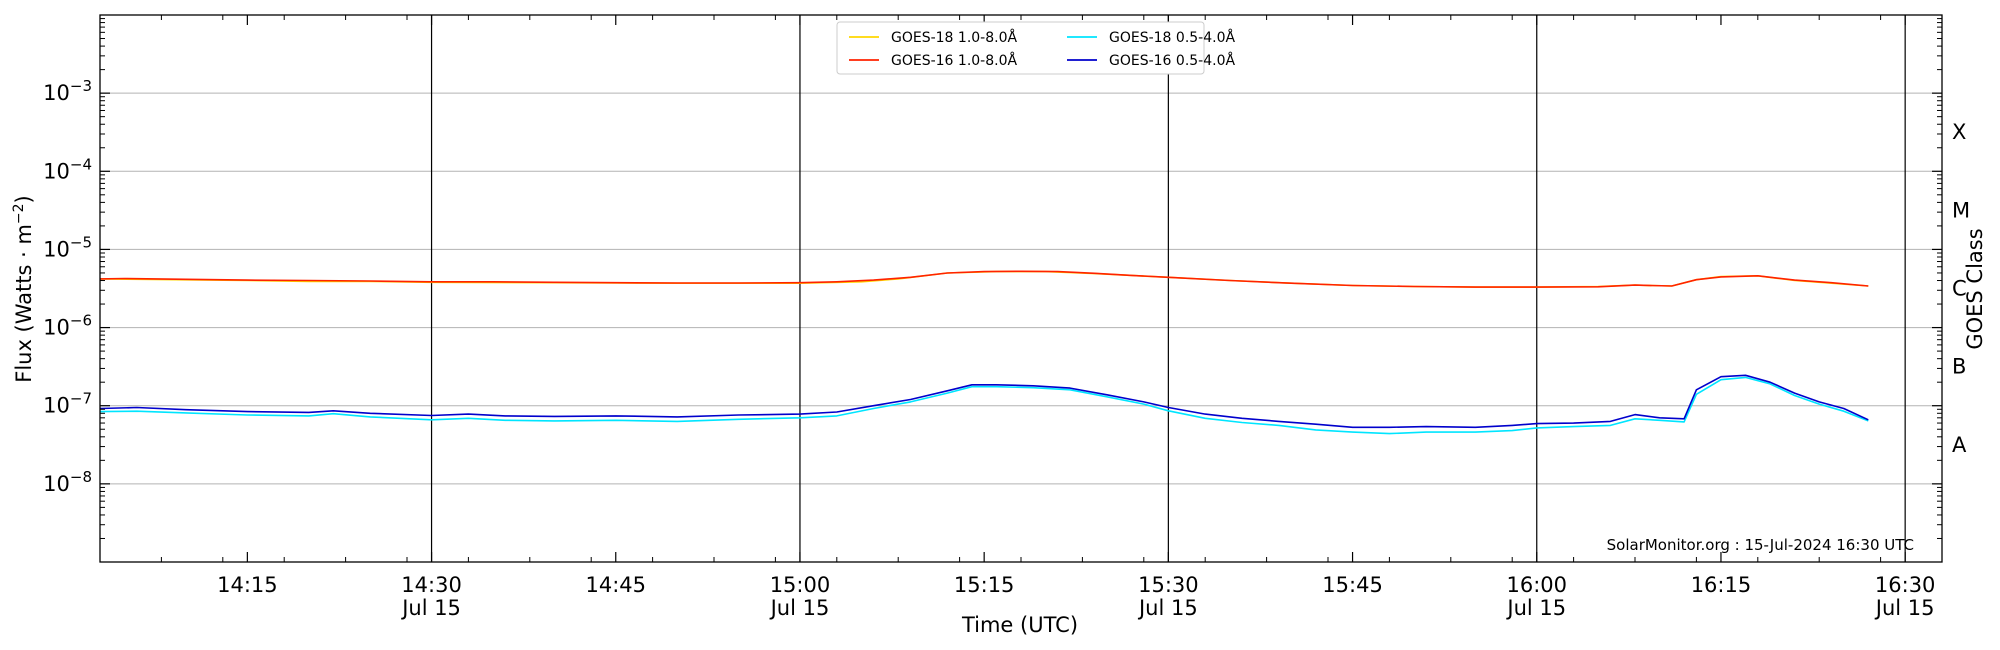 The image size is (2000, 650). What do you see at coordinates (1905, 585) in the screenshot?
I see `x-tick-label: 16:30` at bounding box center [1905, 585].